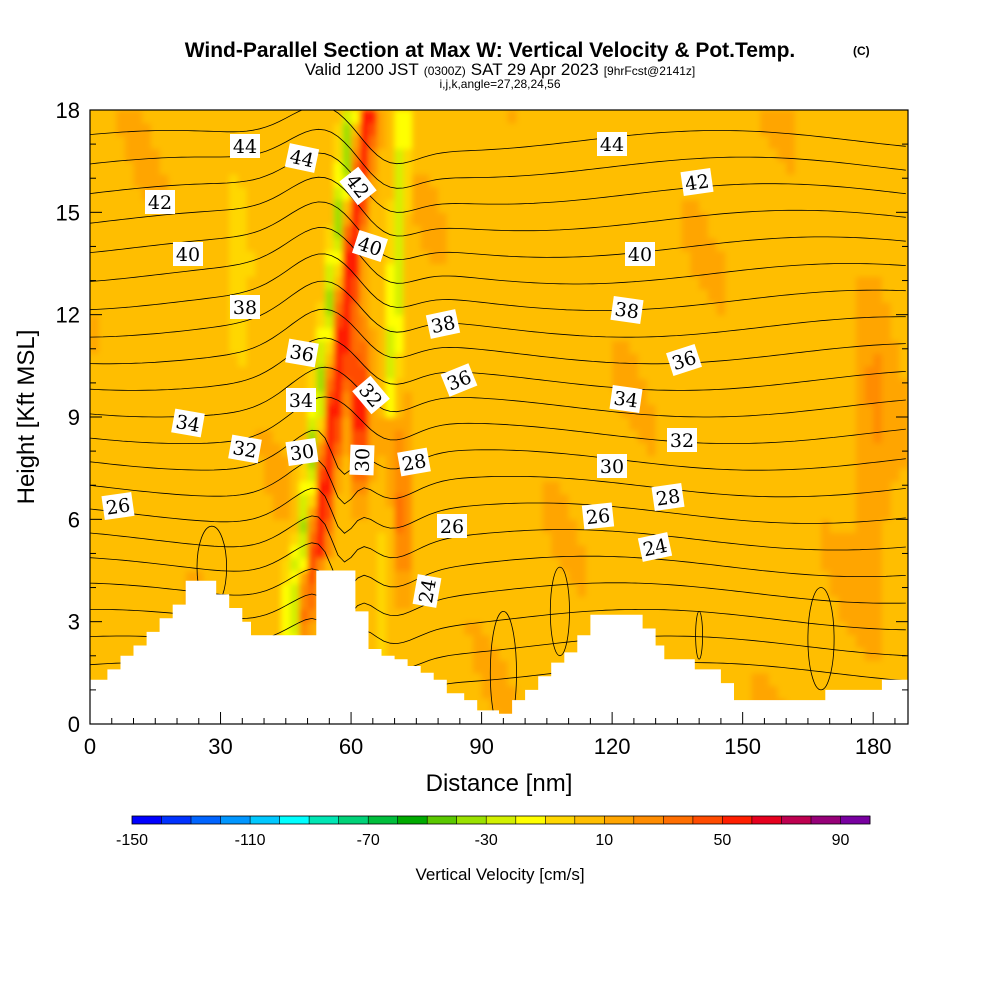 Image resolution: width=1000 pixels, height=1000 pixels. What do you see at coordinates (452, 527) in the screenshot?
I see `theta-contour-label-text: 26` at bounding box center [452, 527].